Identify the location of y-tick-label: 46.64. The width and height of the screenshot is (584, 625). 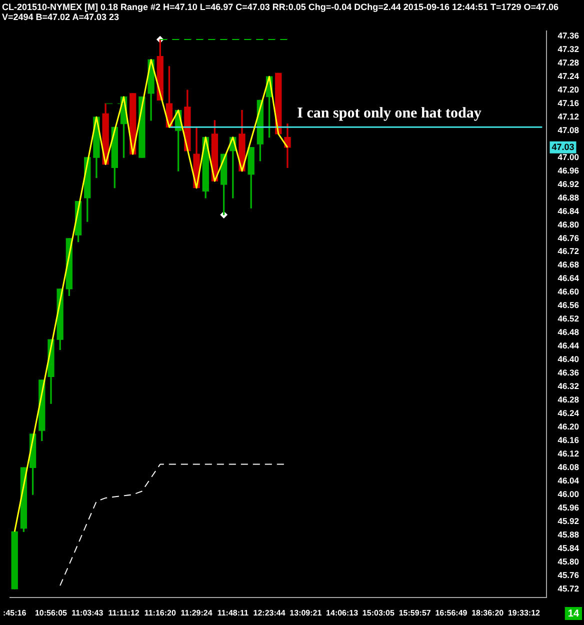
(569, 278).